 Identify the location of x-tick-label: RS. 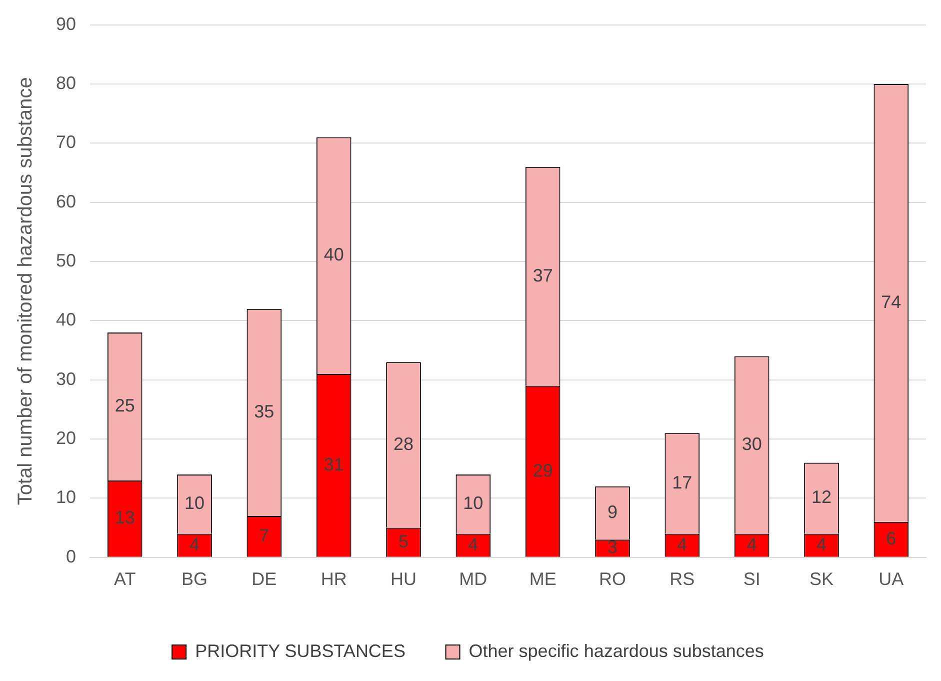
(682, 579).